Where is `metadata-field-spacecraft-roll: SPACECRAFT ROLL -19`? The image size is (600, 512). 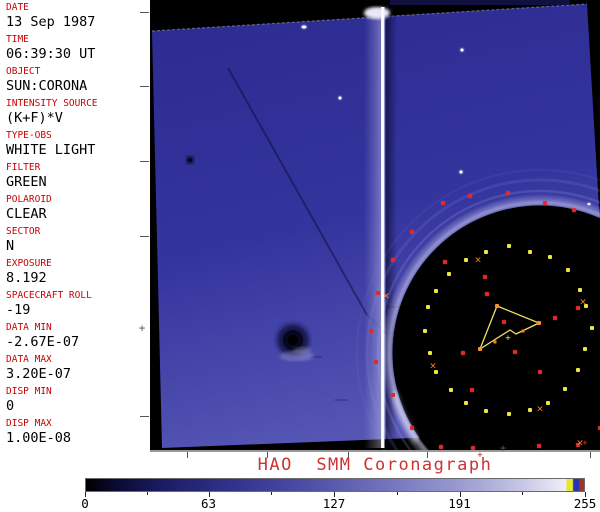 metadata-field-spacecraft-roll: SPACECRAFT ROLL -19 is located at coordinates (78, 304).